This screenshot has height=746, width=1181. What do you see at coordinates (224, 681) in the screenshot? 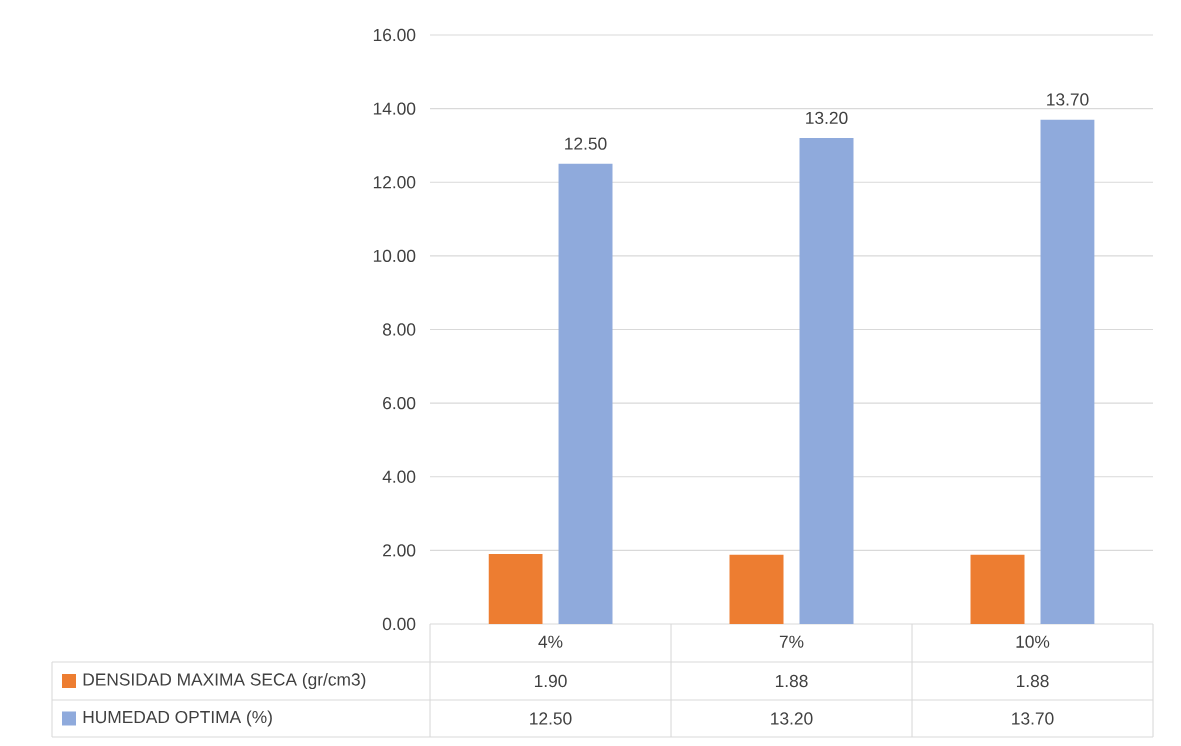
I see `legend-label: DENSIDAD MAXIMA SECA (gr/cm3)` at bounding box center [224, 681].